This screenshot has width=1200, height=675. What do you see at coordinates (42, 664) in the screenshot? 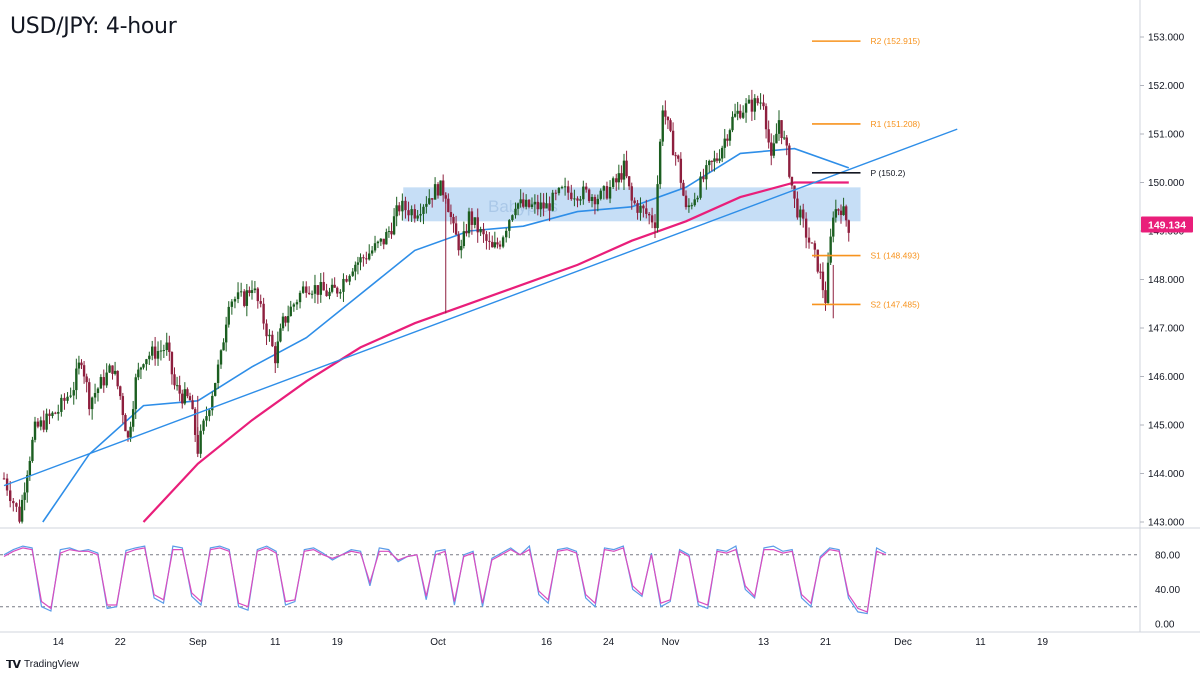
I see `tradingview-brand: 𝗧𝗩 TradingView` at bounding box center [42, 664].